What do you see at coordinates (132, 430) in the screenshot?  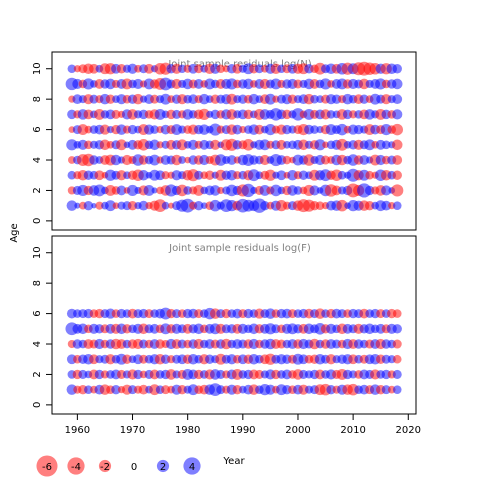 I see `x-tick-label: 1970` at bounding box center [132, 430].